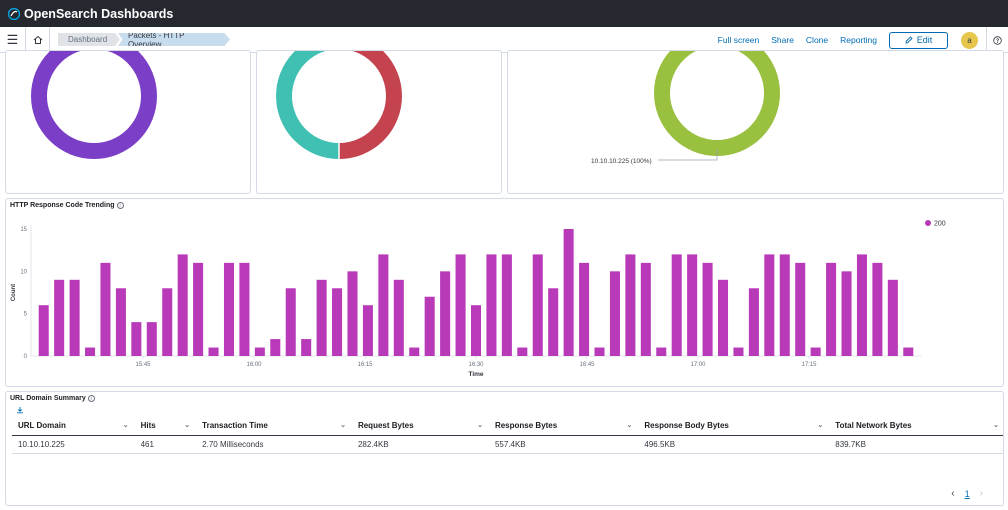 This screenshot has width=1008, height=510. I want to click on column-header: Response Body Bytes ⌄, so click(734, 426).